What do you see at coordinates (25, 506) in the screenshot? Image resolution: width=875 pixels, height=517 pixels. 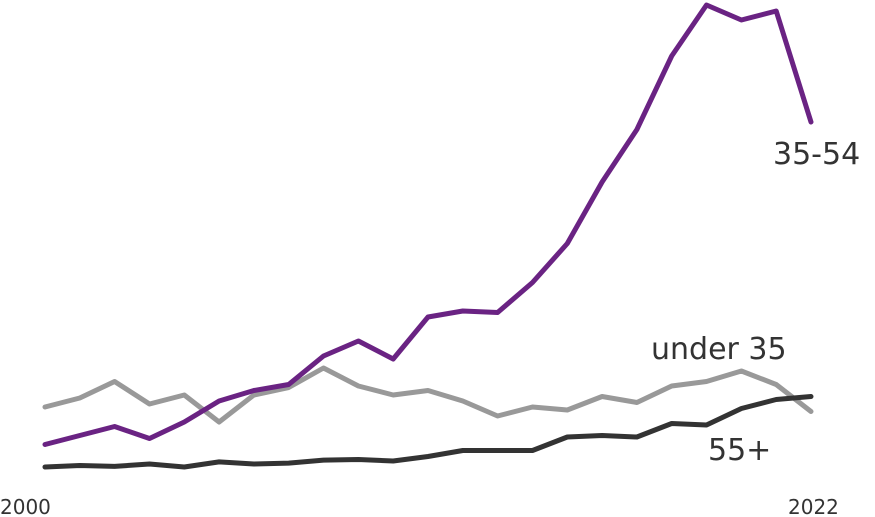 I see `x-tick-label-start: 2000` at bounding box center [25, 506].